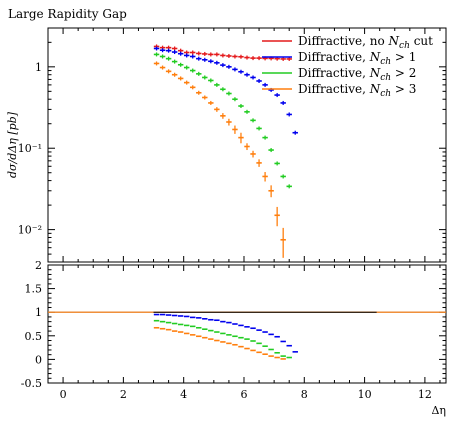 The height and width of the screenshot is (422, 461). Describe the element at coordinates (403, 89) in the screenshot. I see `legend-label-suffix: > 3` at that location.